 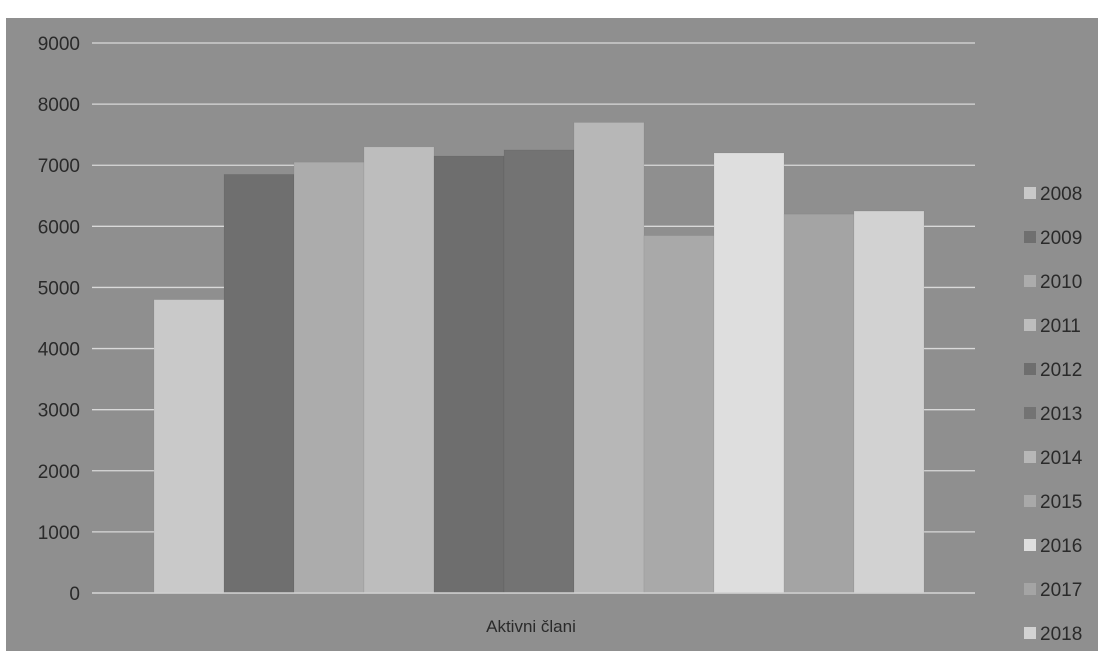 What do you see at coordinates (1061, 634) in the screenshot?
I see `legend-label-2018: 2018` at bounding box center [1061, 634].